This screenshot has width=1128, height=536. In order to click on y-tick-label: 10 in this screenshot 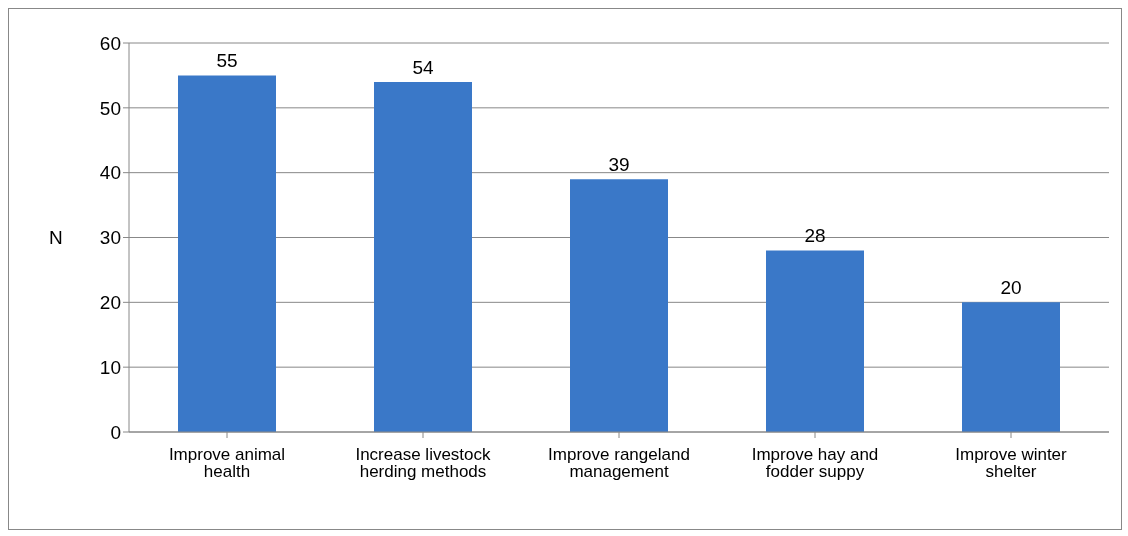, I will do `click(110, 367)`.